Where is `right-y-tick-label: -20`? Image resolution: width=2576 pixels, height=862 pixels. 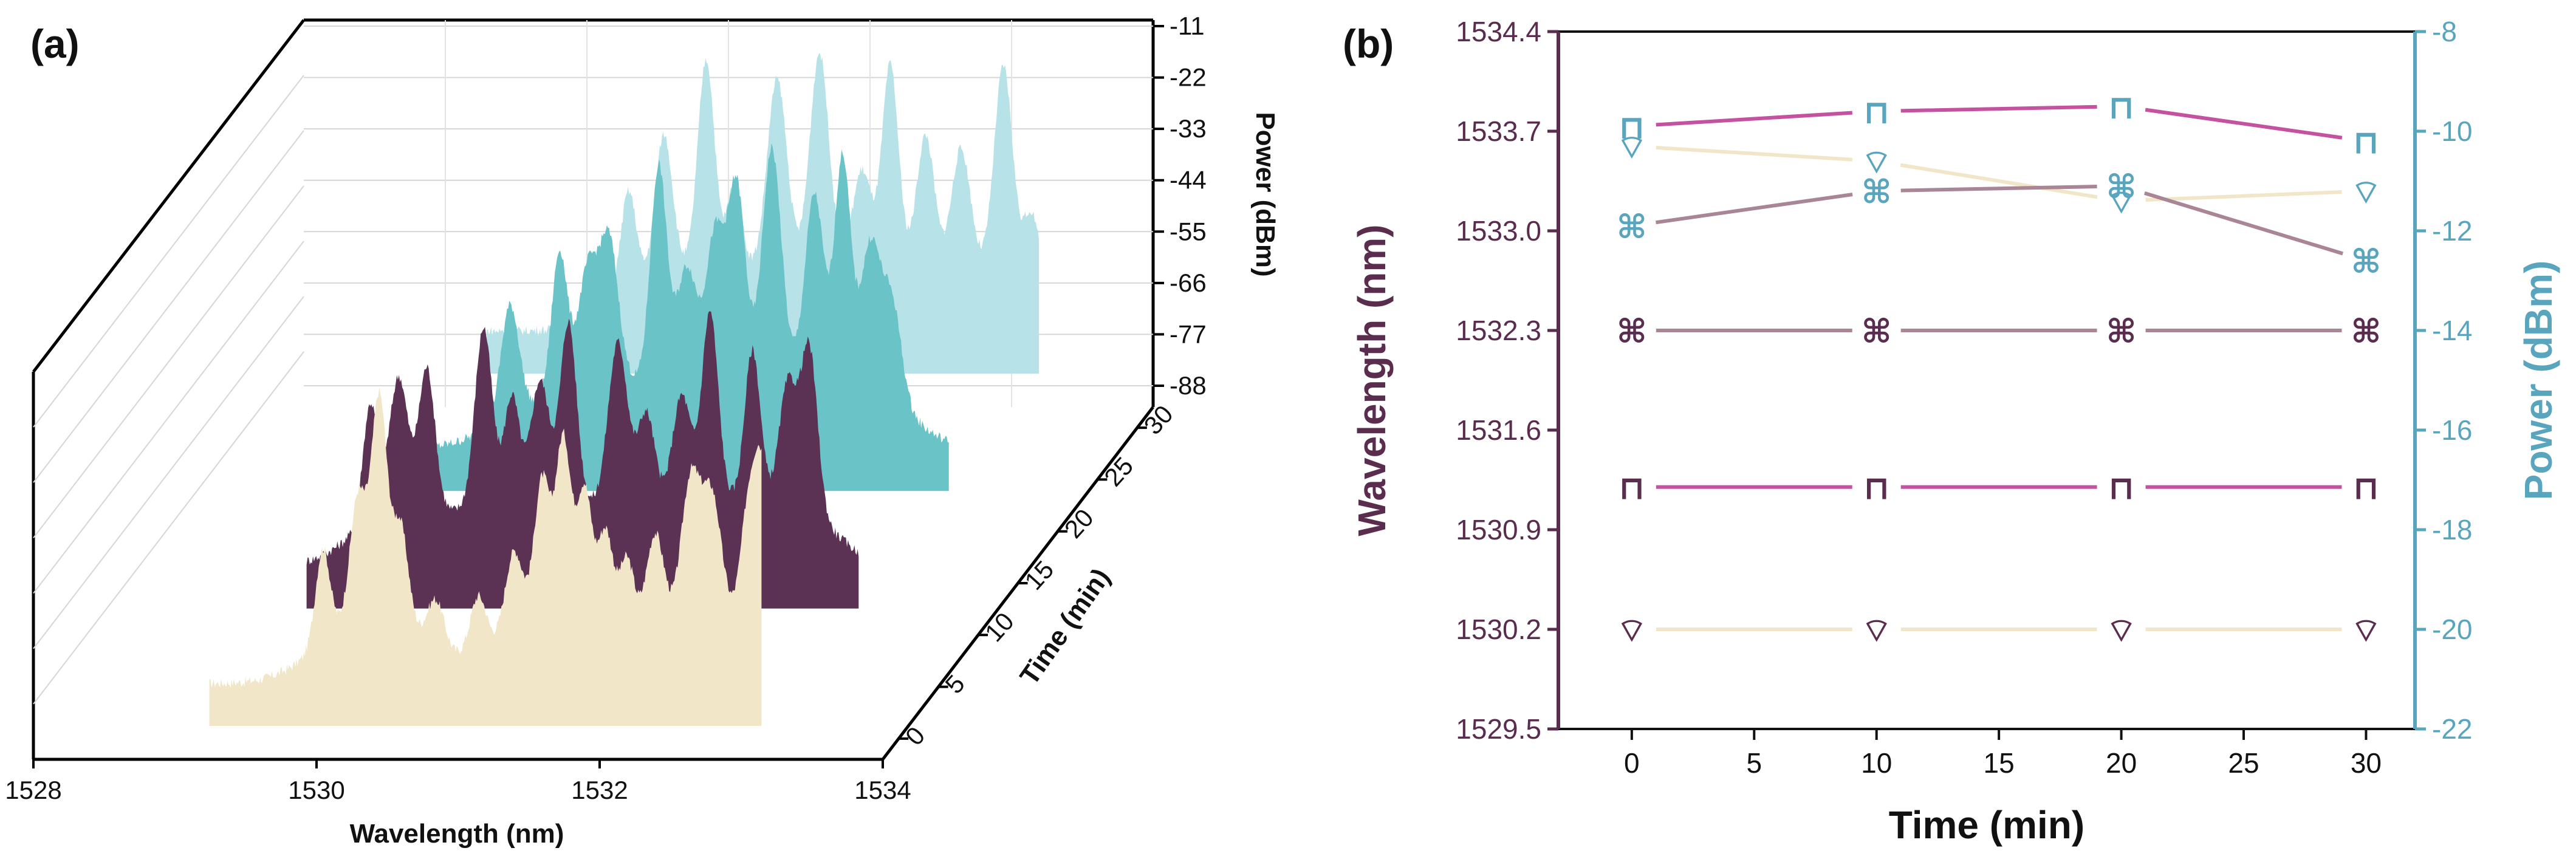
right-y-tick-label: -20 is located at coordinates (2452, 629).